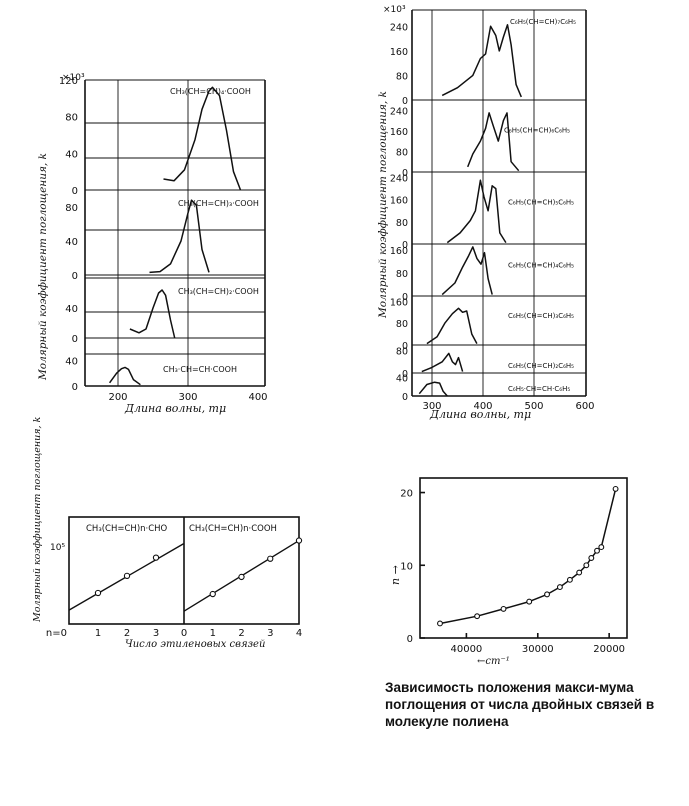  I want to click on figC-ytick: 10⁵, so click(57, 548).